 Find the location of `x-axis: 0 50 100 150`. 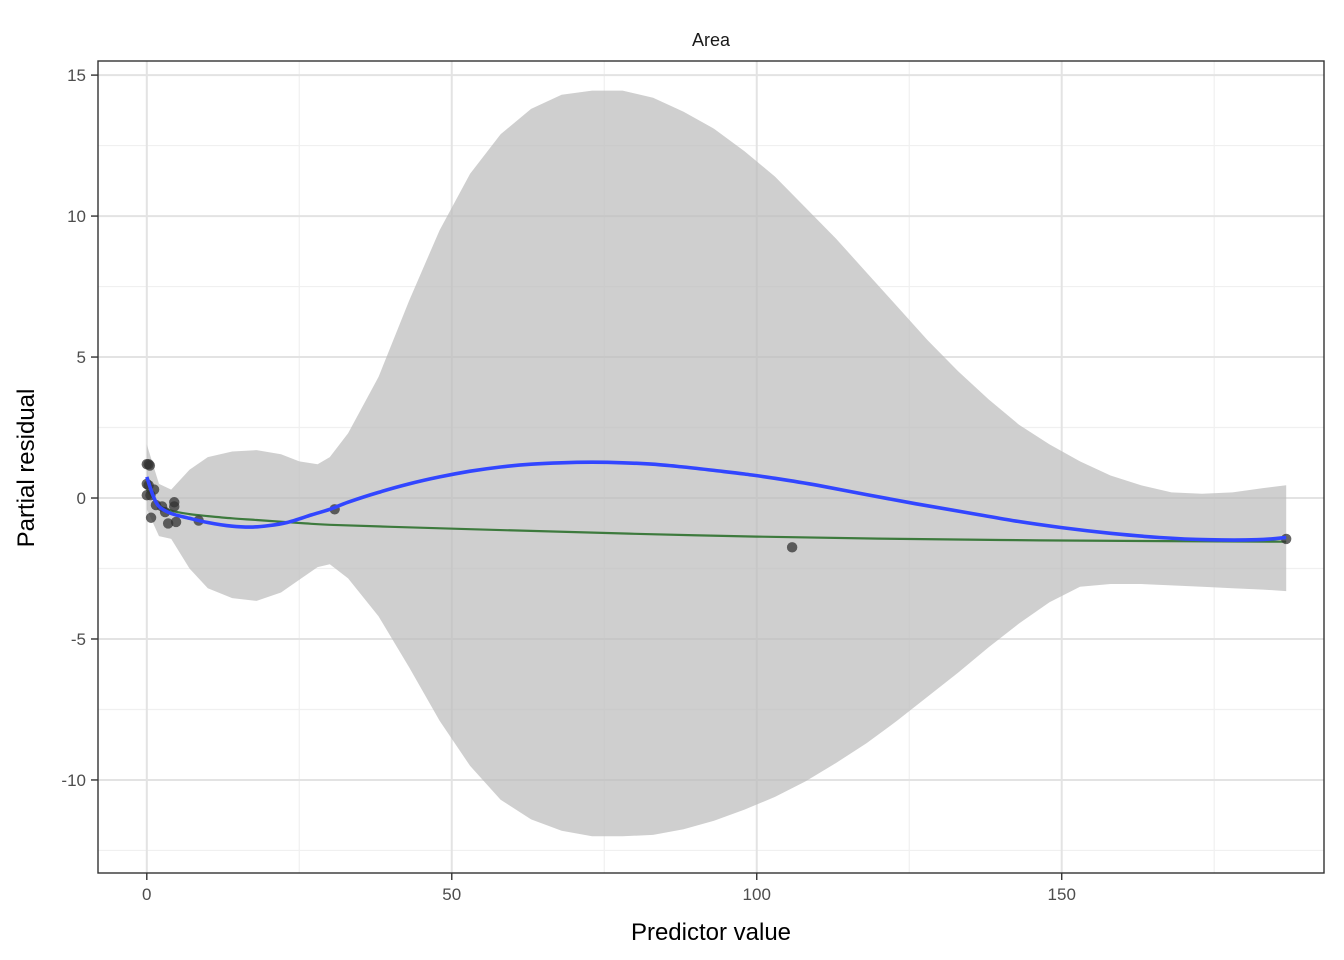

x-axis: 0 50 100 150 is located at coordinates (609, 888).